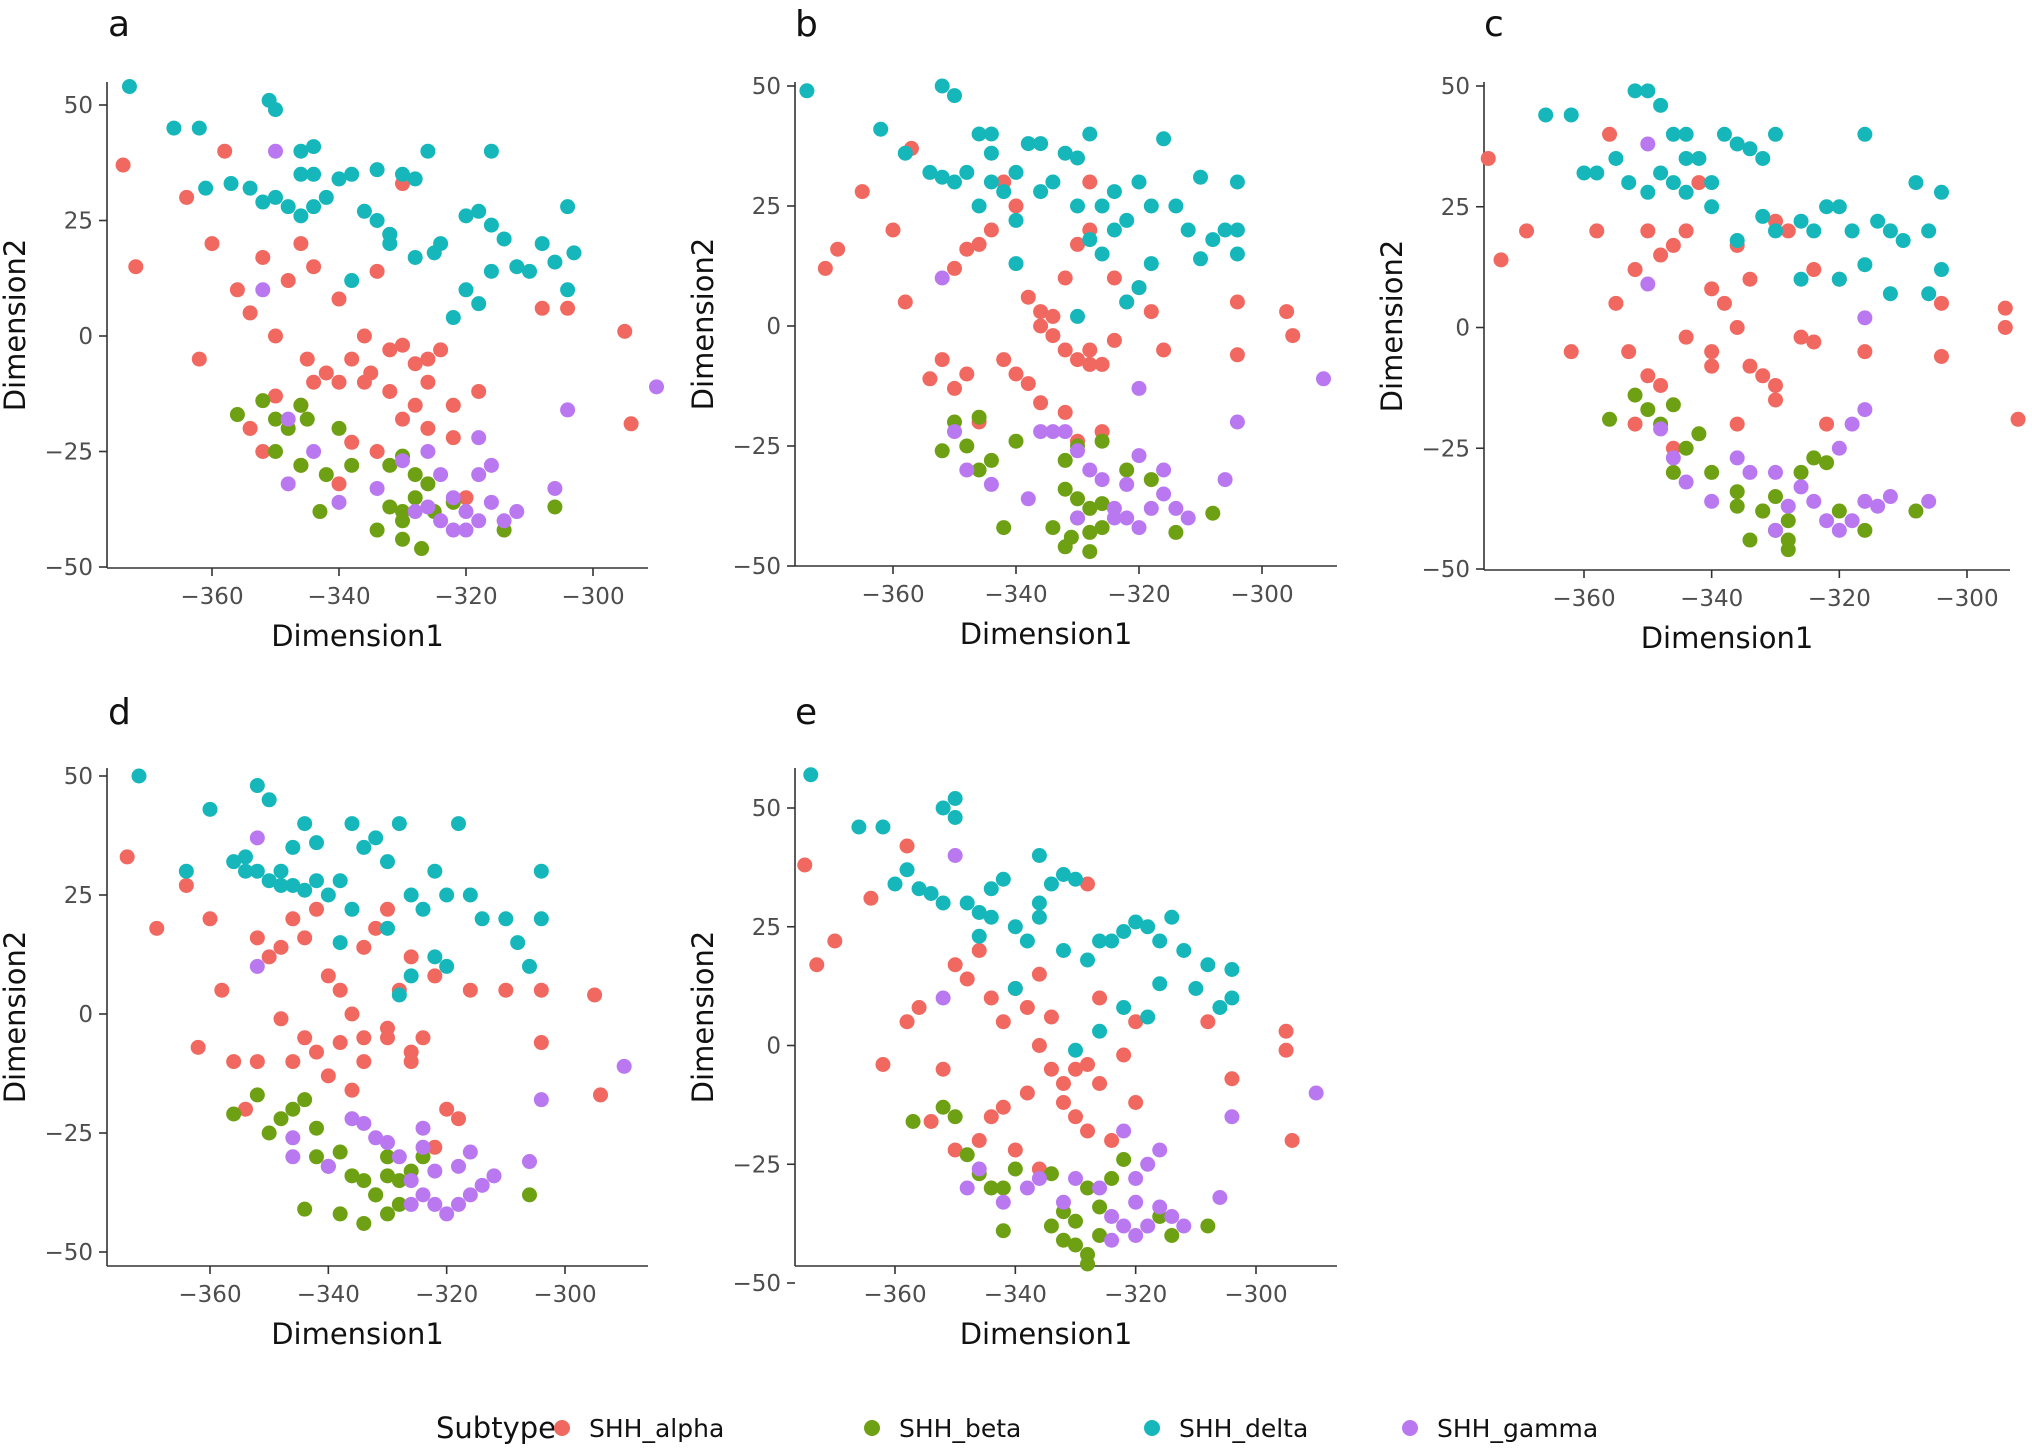  I want to click on series-SHH_delta, so click(340, 885).